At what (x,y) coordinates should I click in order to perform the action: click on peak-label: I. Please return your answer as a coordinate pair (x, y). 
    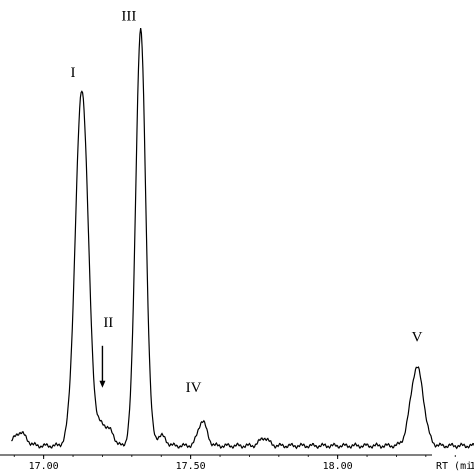
    Looking at the image, I should click on (73, 73).